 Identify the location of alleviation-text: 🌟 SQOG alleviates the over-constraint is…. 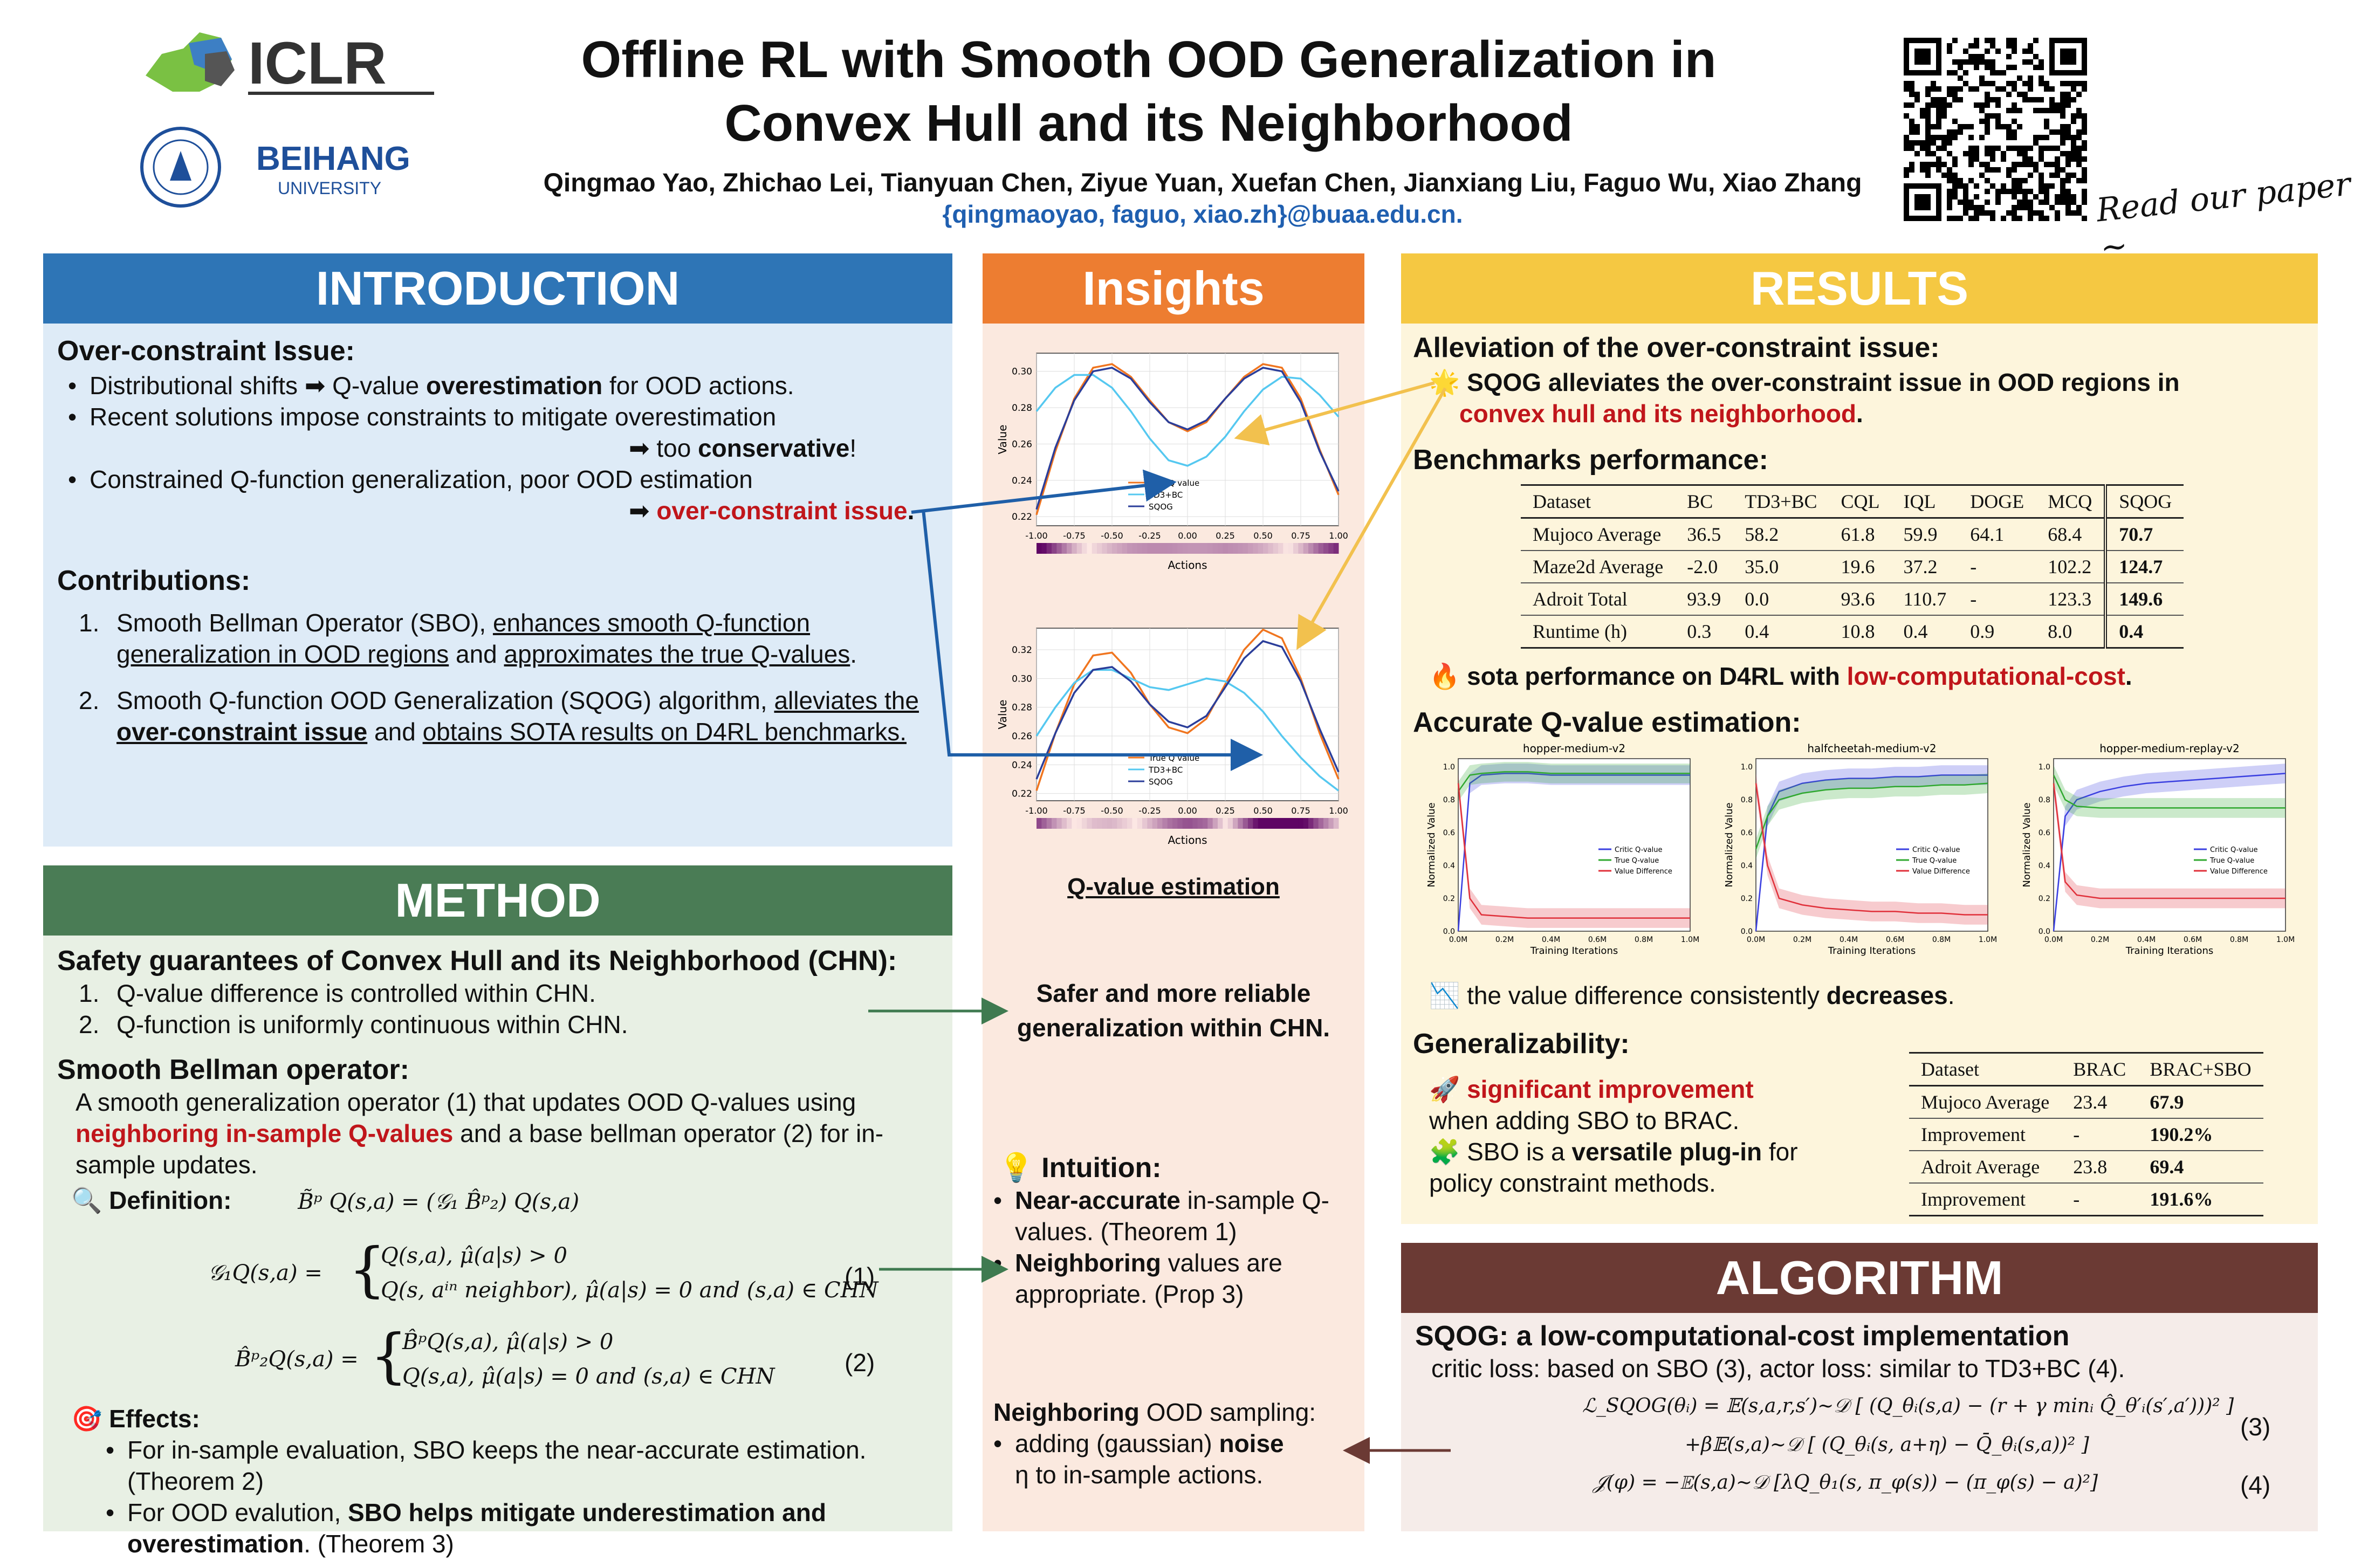
(1804, 398).